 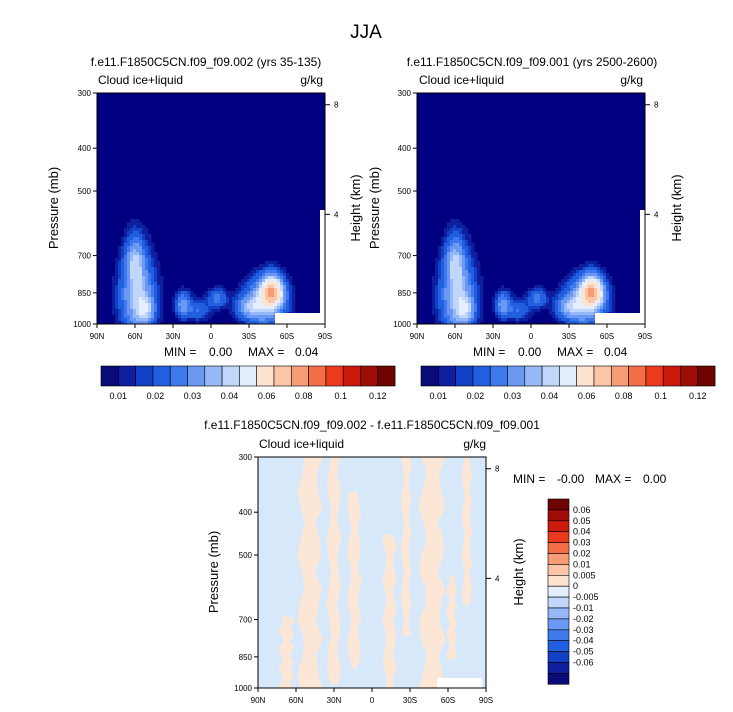 I want to click on panel-2-variable-label: Cloud ice+liquid, so click(x=461, y=80).